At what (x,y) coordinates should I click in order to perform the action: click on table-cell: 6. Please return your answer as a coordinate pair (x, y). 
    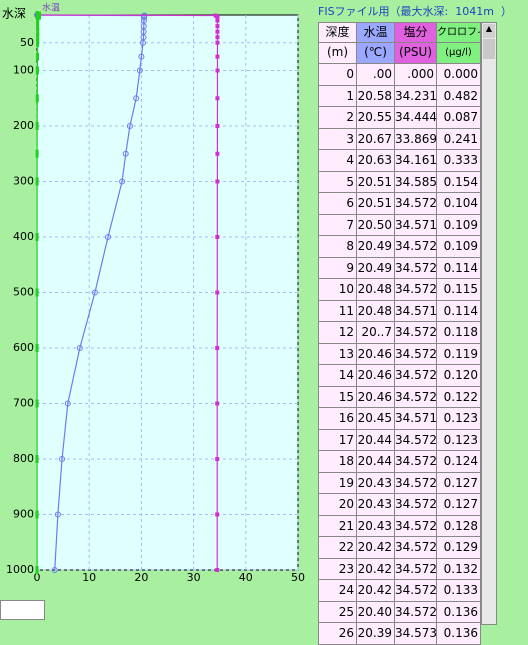
    Looking at the image, I should click on (337, 204).